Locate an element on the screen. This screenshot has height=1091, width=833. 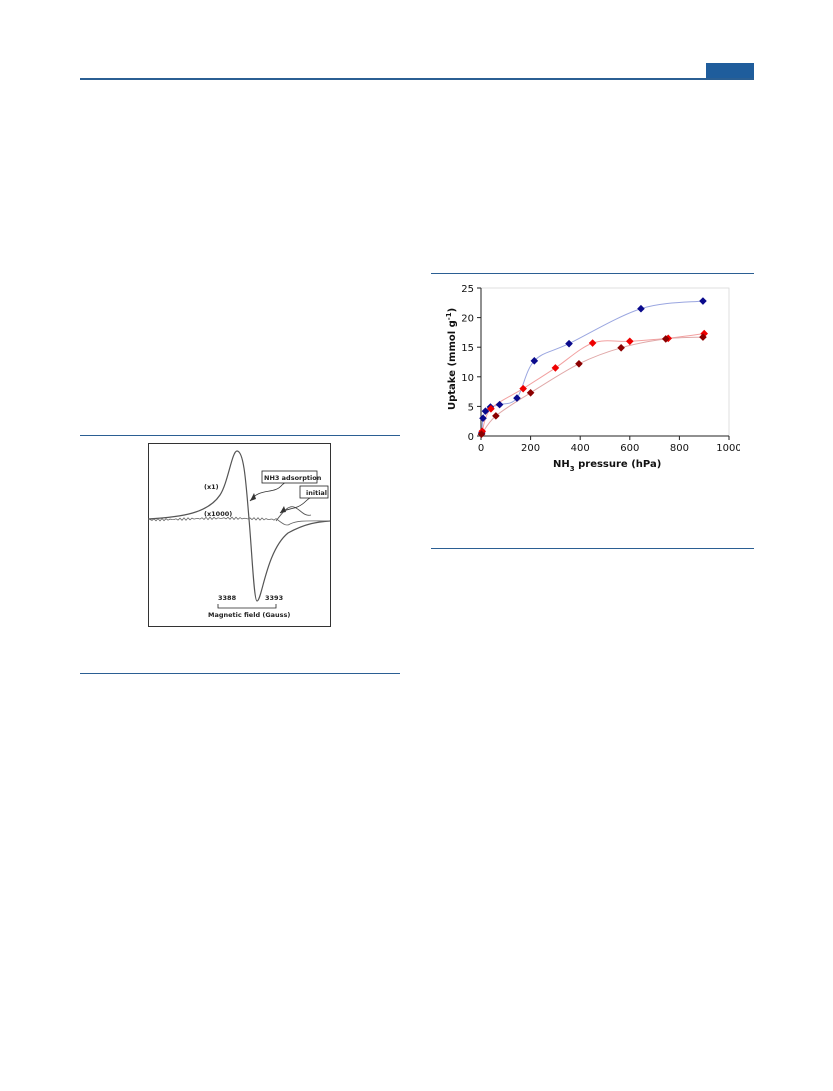
x-tick-label: 600 is located at coordinates (629, 448).